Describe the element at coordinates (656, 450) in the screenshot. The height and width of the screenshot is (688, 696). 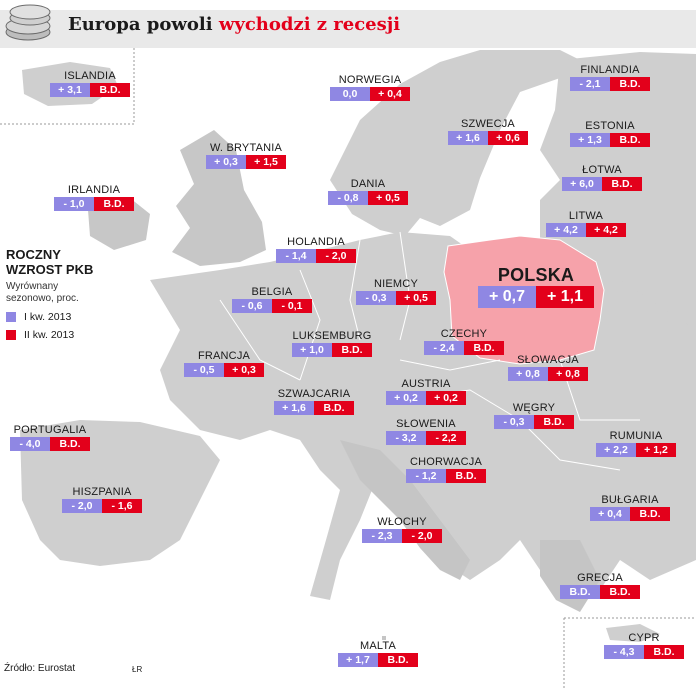
I see `value-q2: + 1,2` at that location.